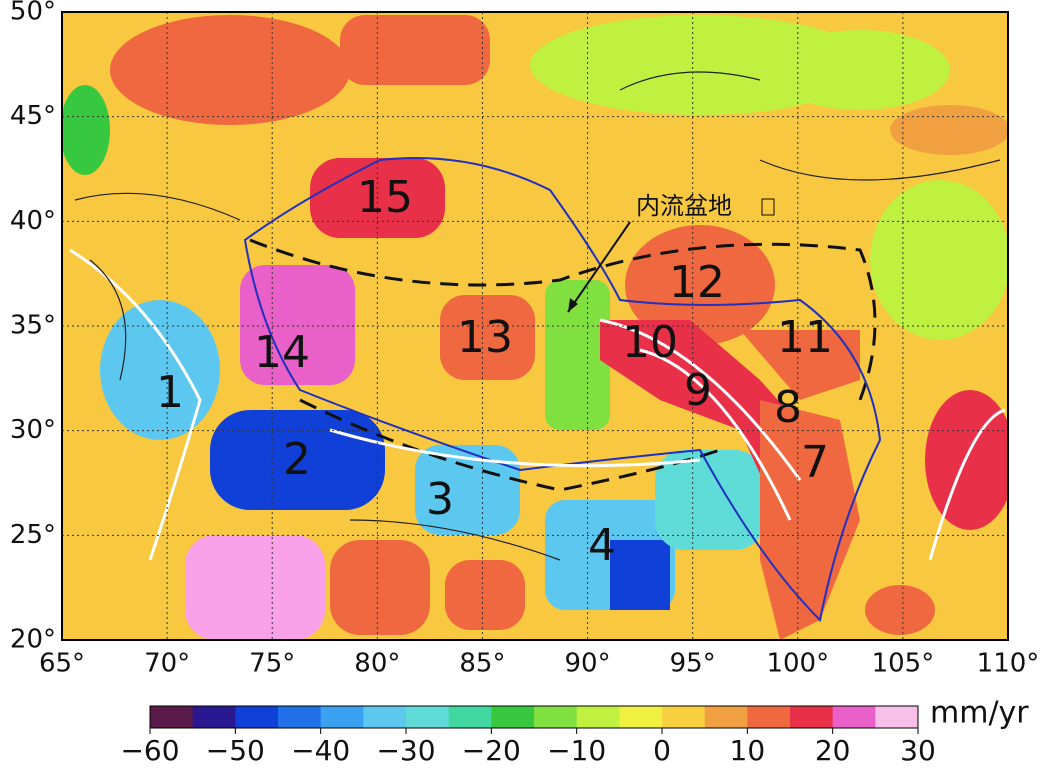  What do you see at coordinates (768, 207) in the screenshot?
I see `missing-glyph` at bounding box center [768, 207].